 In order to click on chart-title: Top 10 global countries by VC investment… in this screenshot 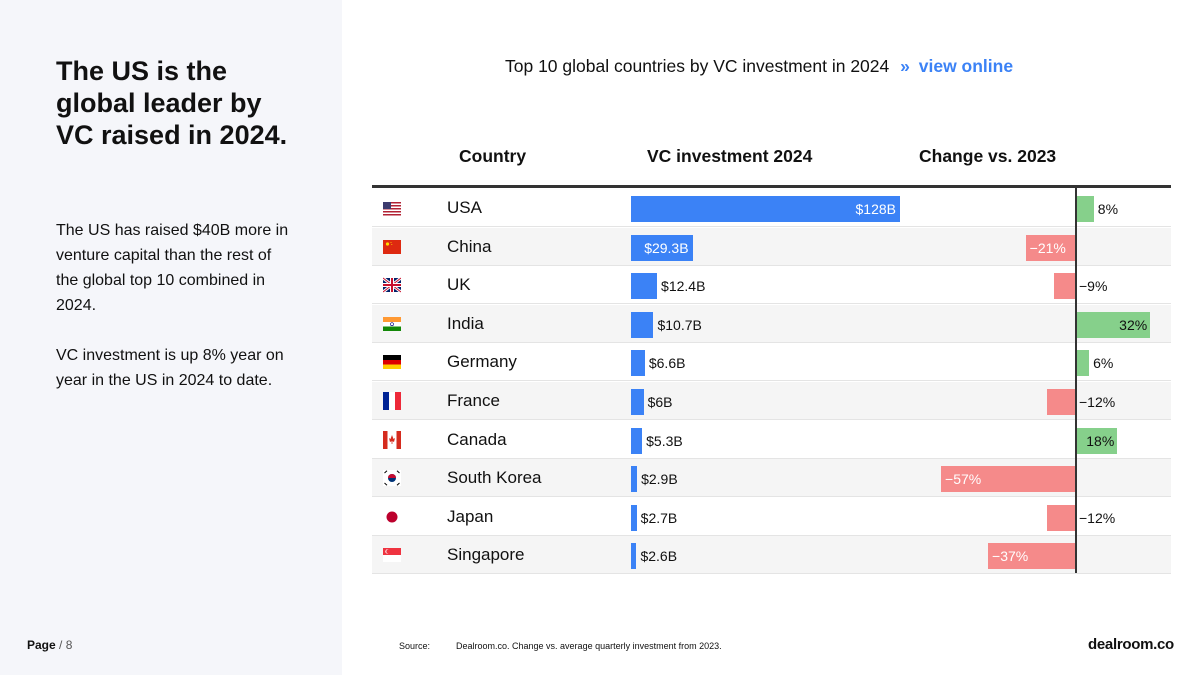, I will do `click(697, 66)`.